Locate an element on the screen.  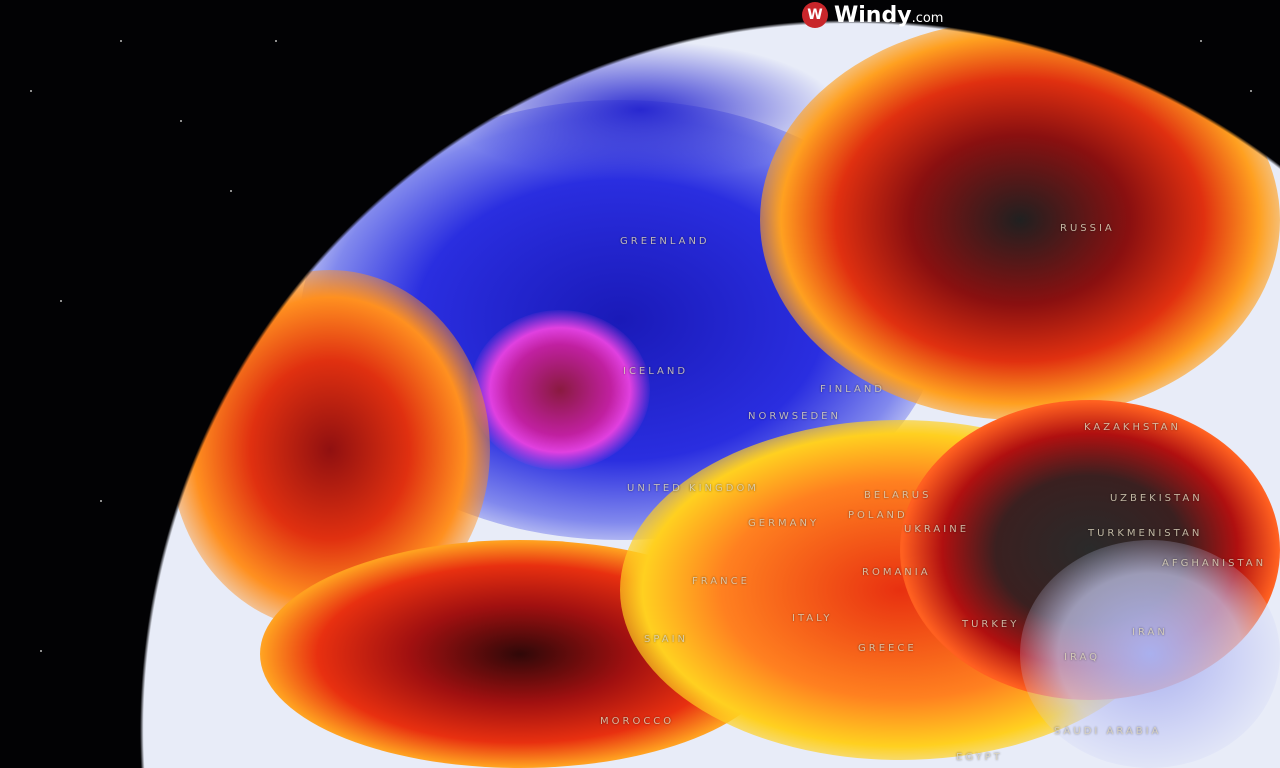
country-label-turkey: TURKEY is located at coordinates (991, 624).